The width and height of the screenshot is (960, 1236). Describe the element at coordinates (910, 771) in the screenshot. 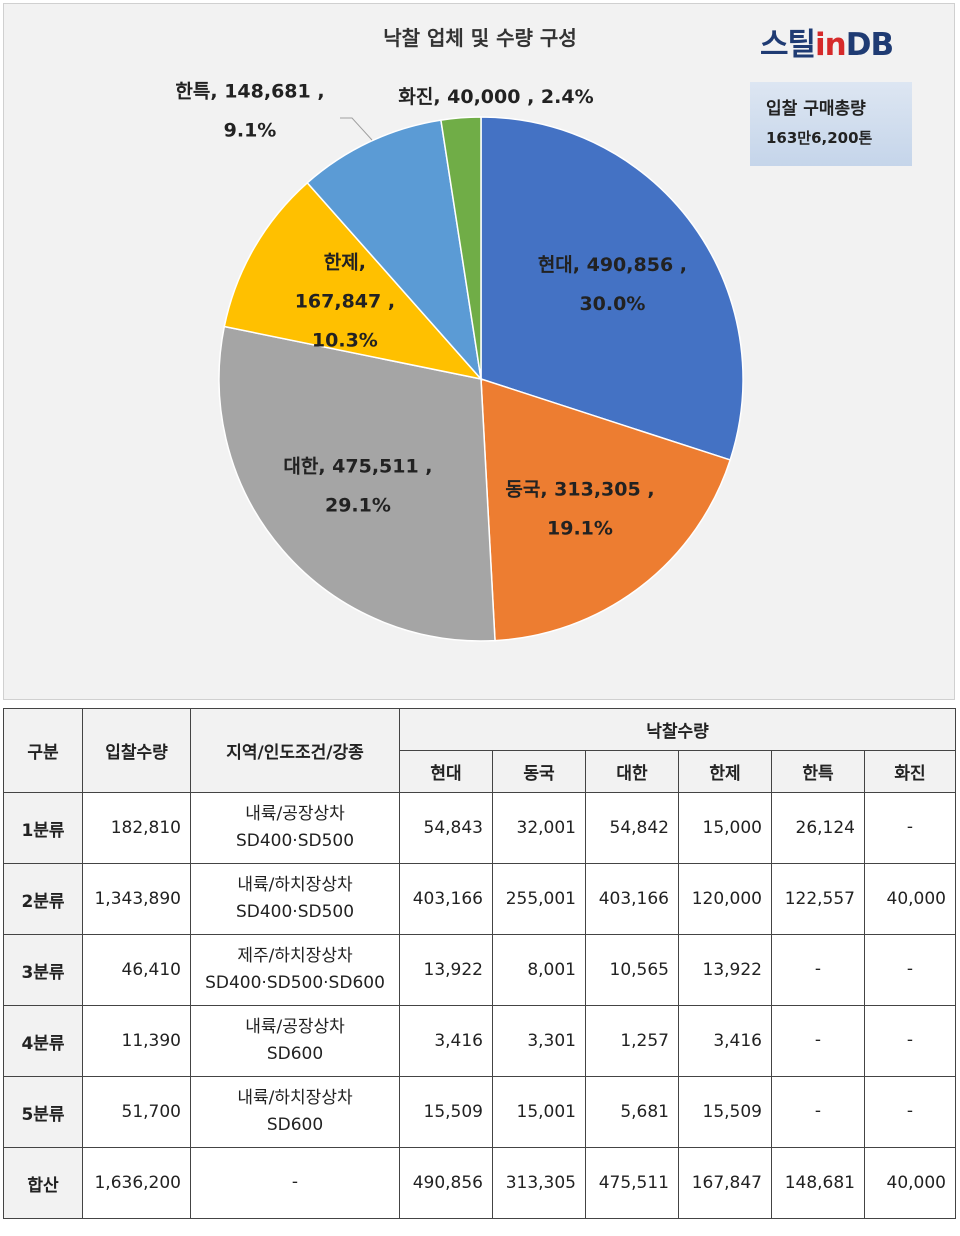

I see `header-company-5: 화진` at that location.